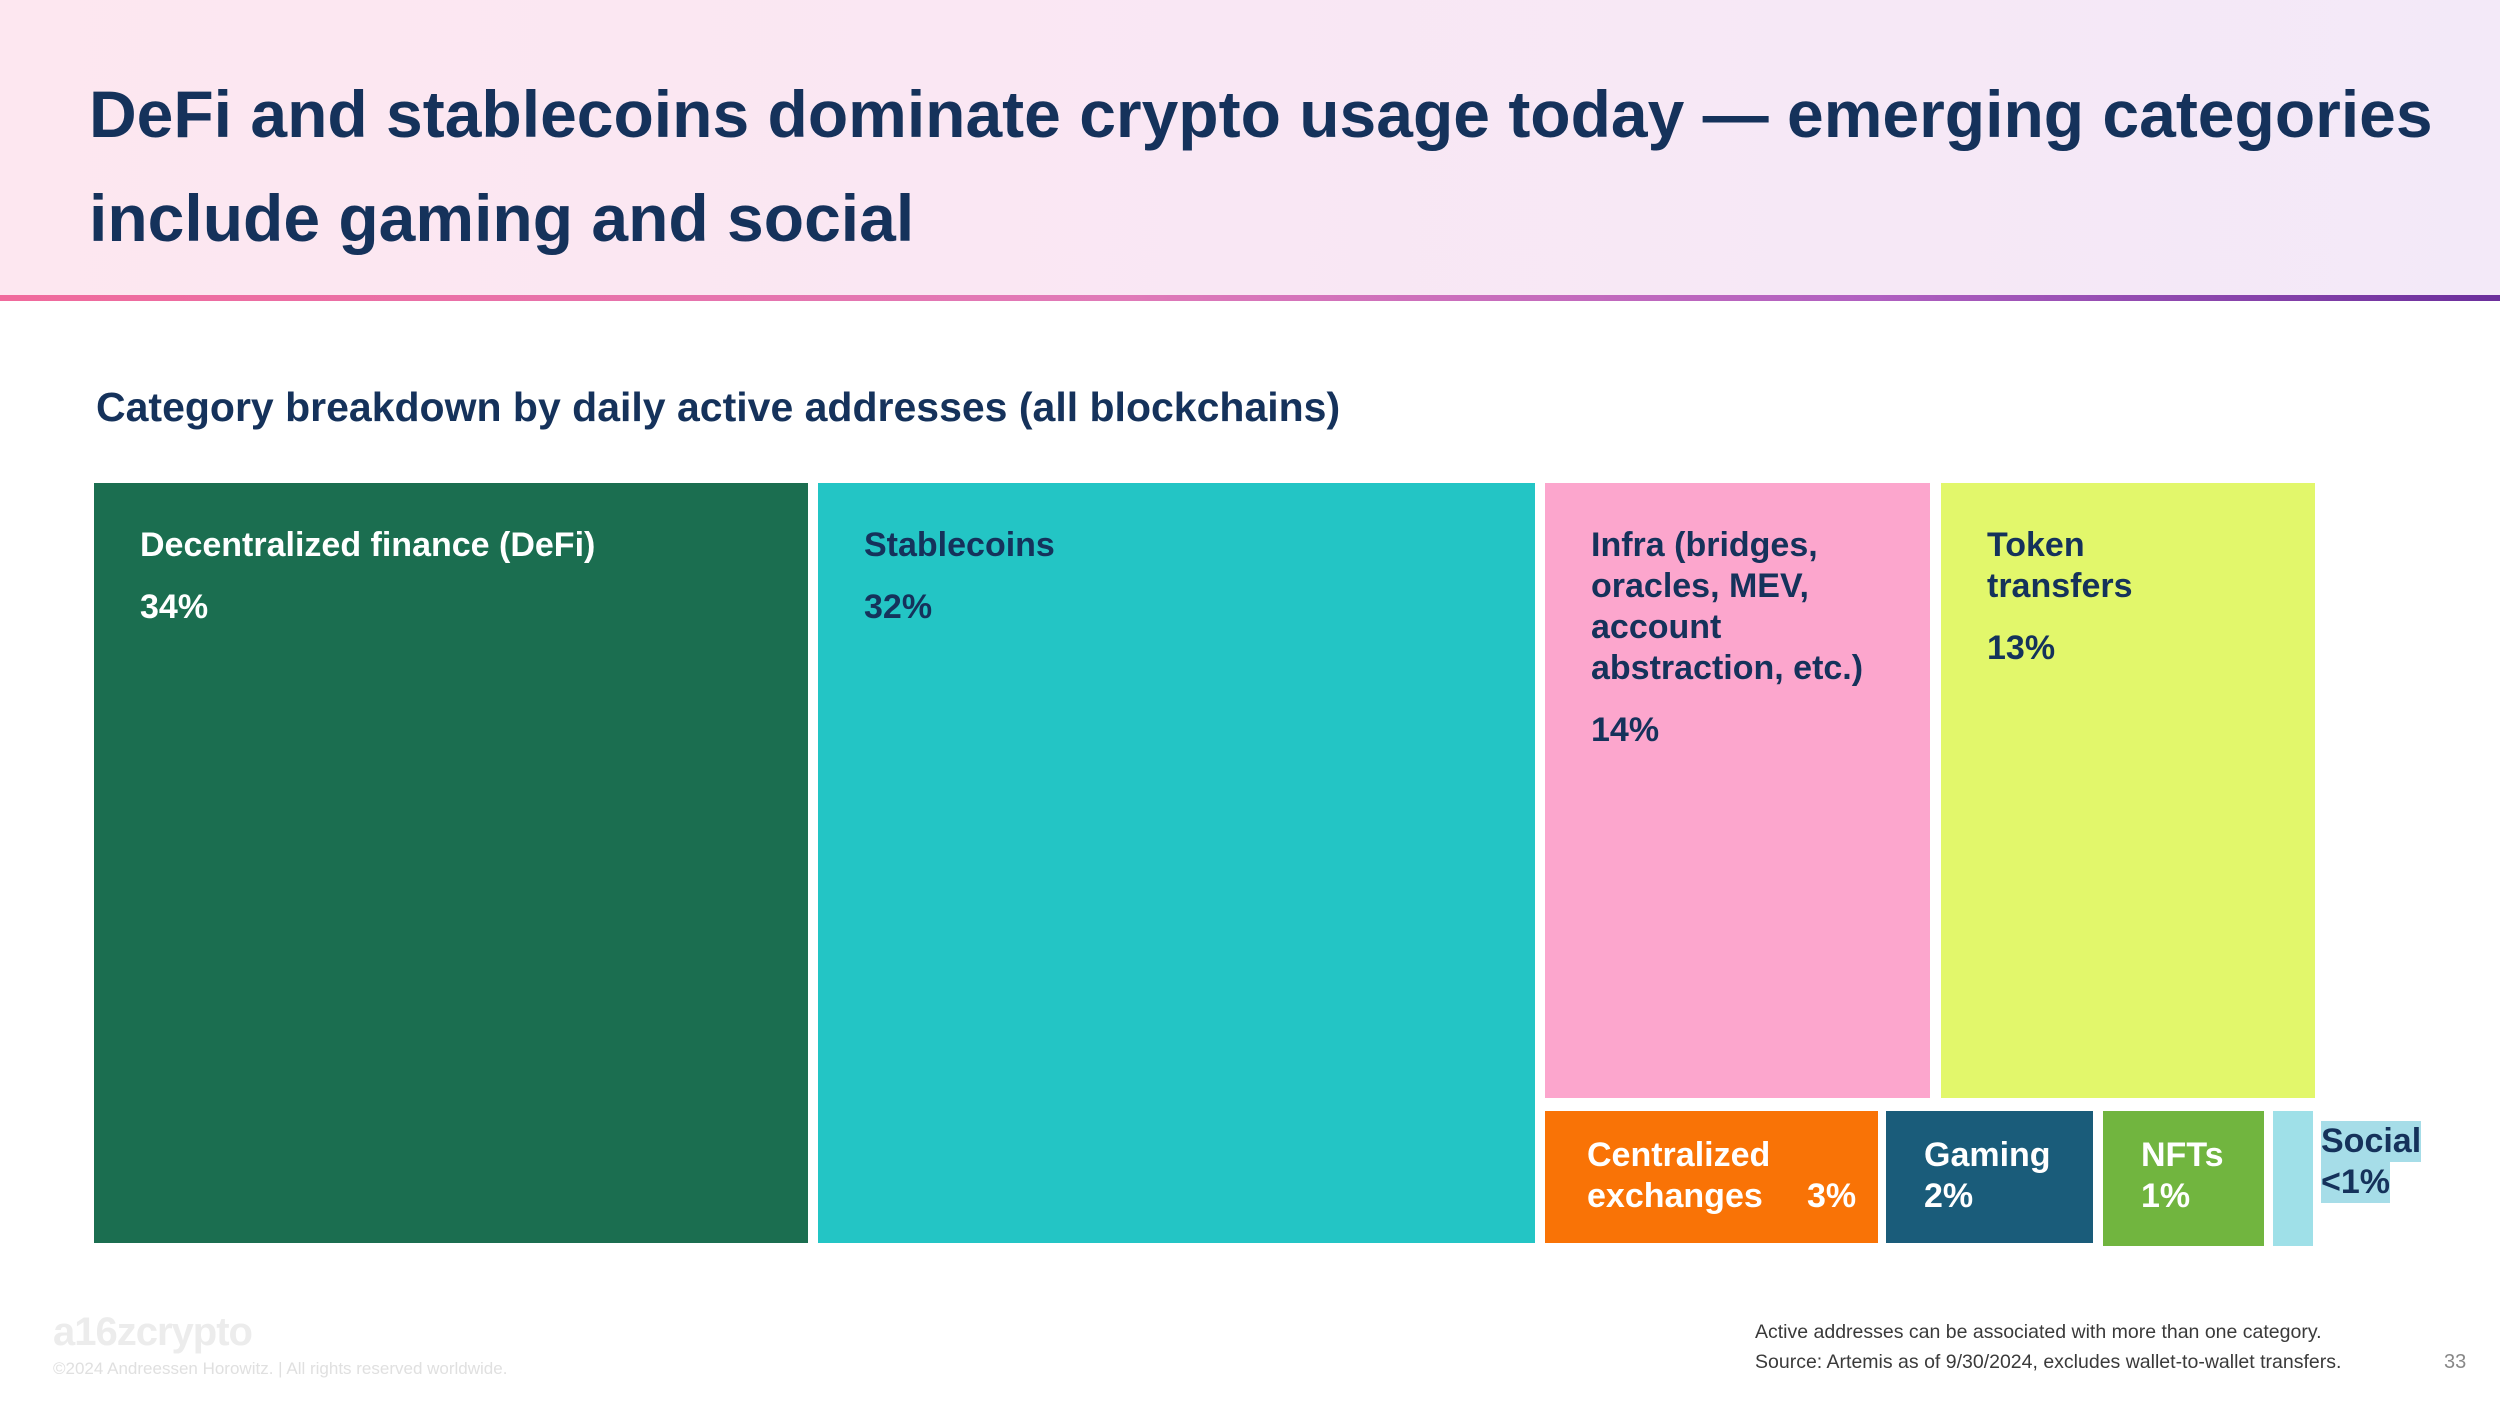 The image size is (2500, 1406). What do you see at coordinates (153, 1332) in the screenshot?
I see `a16zcrypto-logo: a16zcrypto` at bounding box center [153, 1332].